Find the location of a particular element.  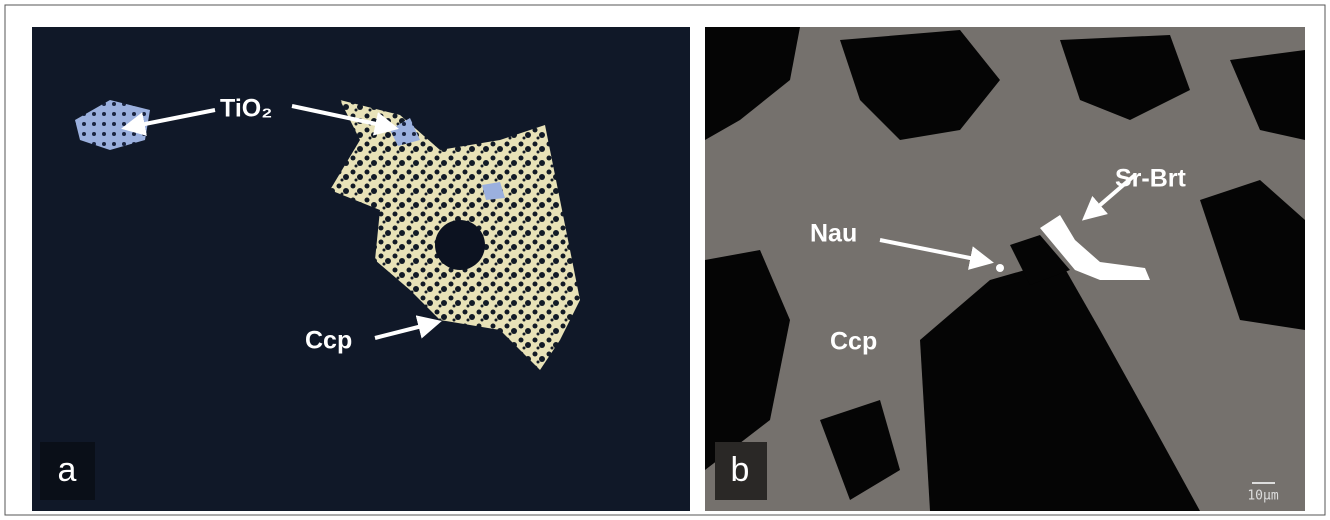

annotation: TiO₂ is located at coordinates (246, 109).